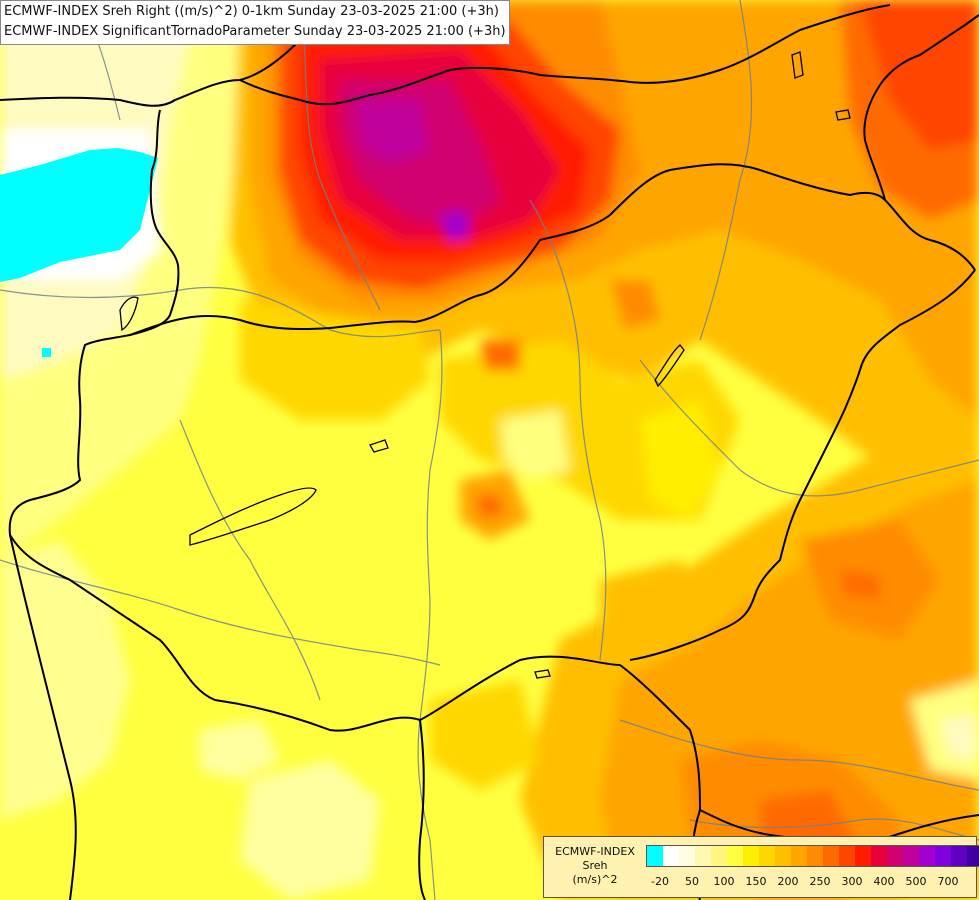 The image size is (979, 900). What do you see at coordinates (788, 881) in the screenshot?
I see `legend-label: 200` at bounding box center [788, 881].